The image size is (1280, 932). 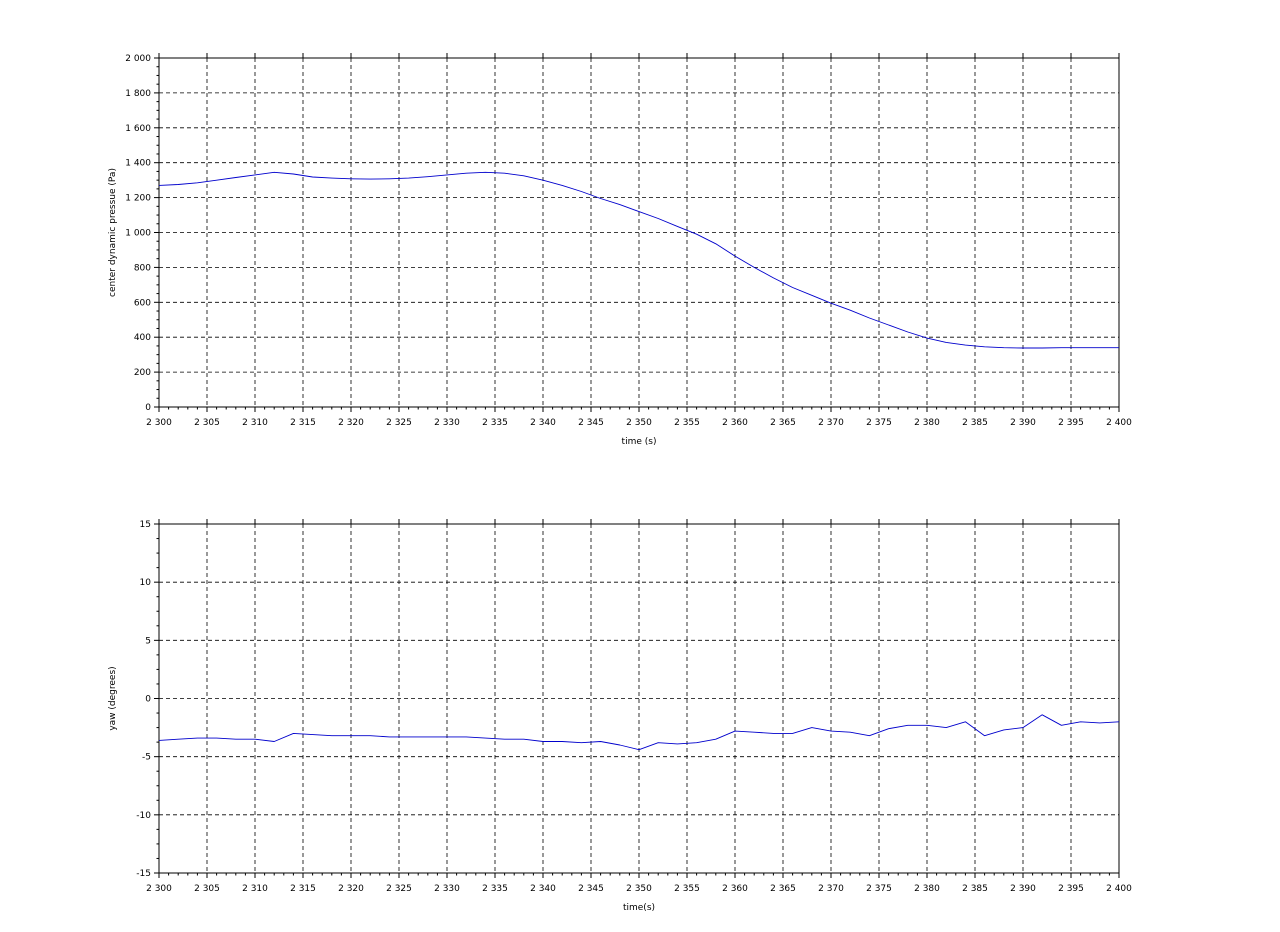 What do you see at coordinates (138, 164) in the screenshot?
I see `y-tick-label: 1 400` at bounding box center [138, 164].